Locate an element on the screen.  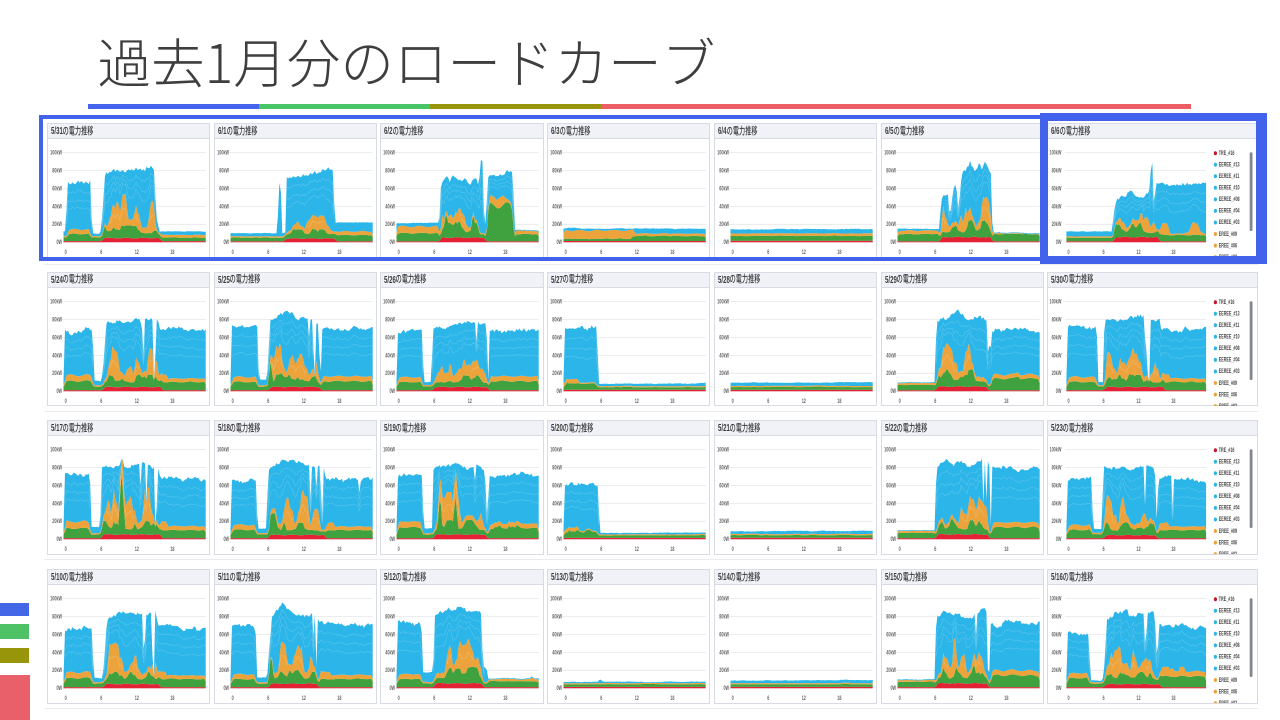
svg-text: EEREE_#13 is located at coordinates (1228, 313).